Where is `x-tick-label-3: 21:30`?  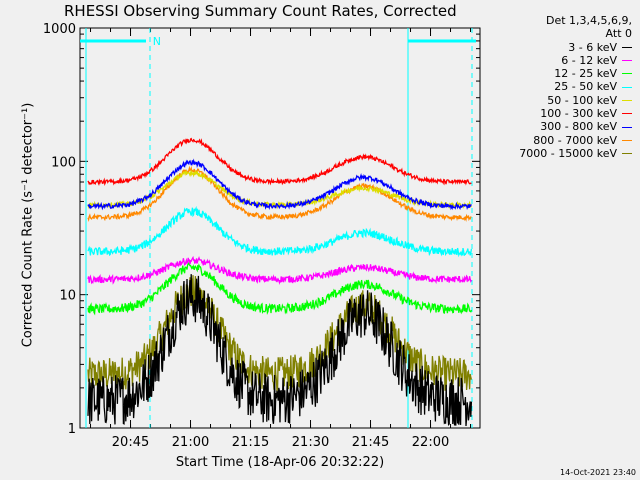
x-tick-label-3: 21:30 is located at coordinates (310, 442).